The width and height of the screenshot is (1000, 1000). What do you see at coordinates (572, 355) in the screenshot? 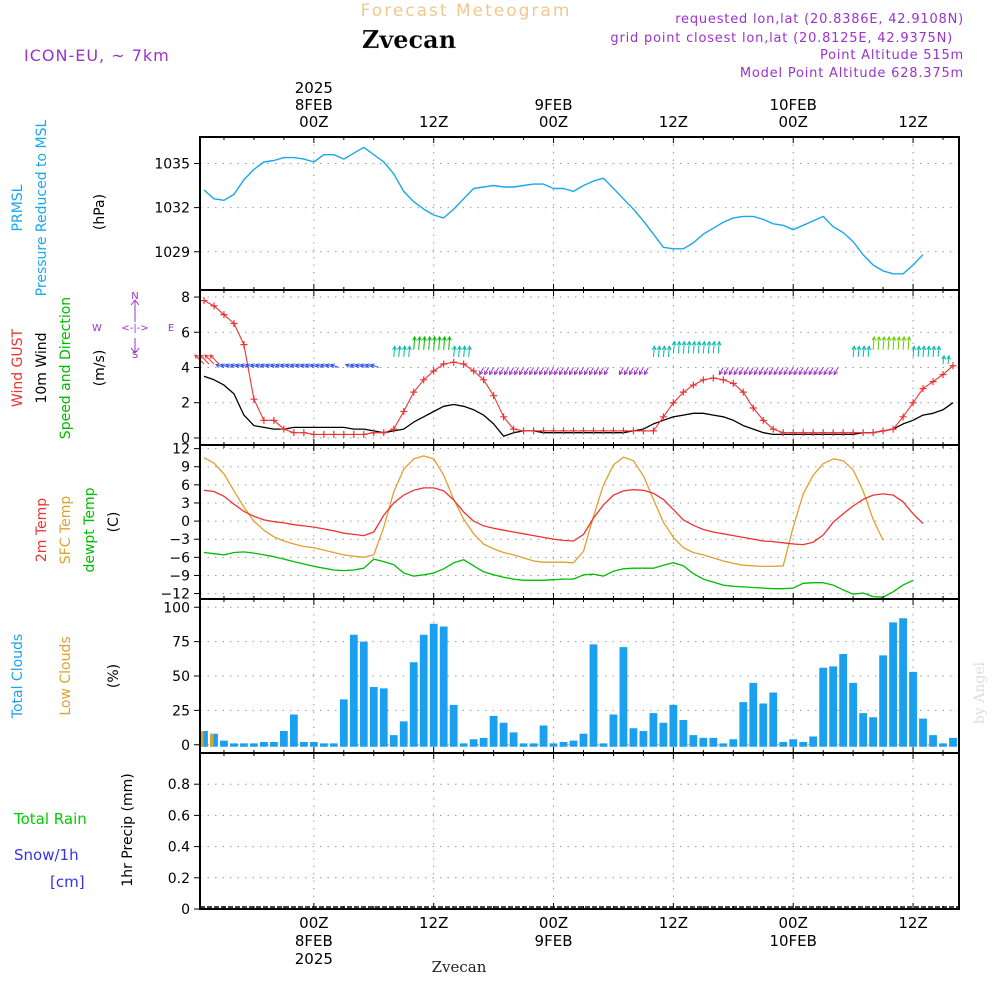
I see `direction-arrows` at bounding box center [572, 355].